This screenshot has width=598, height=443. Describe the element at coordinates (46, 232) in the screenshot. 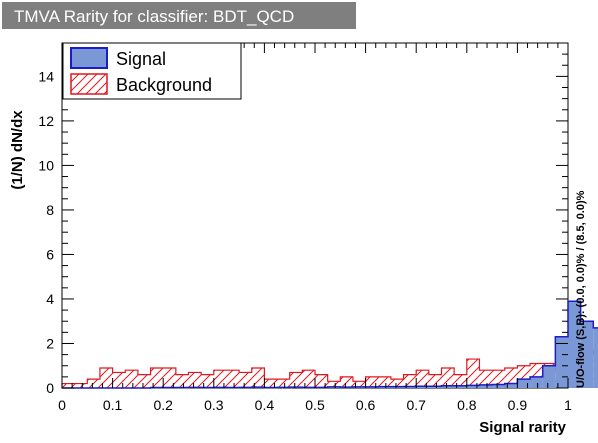

I see `y-tick-labels: 0 2 4 6 8 10 12 14` at that location.